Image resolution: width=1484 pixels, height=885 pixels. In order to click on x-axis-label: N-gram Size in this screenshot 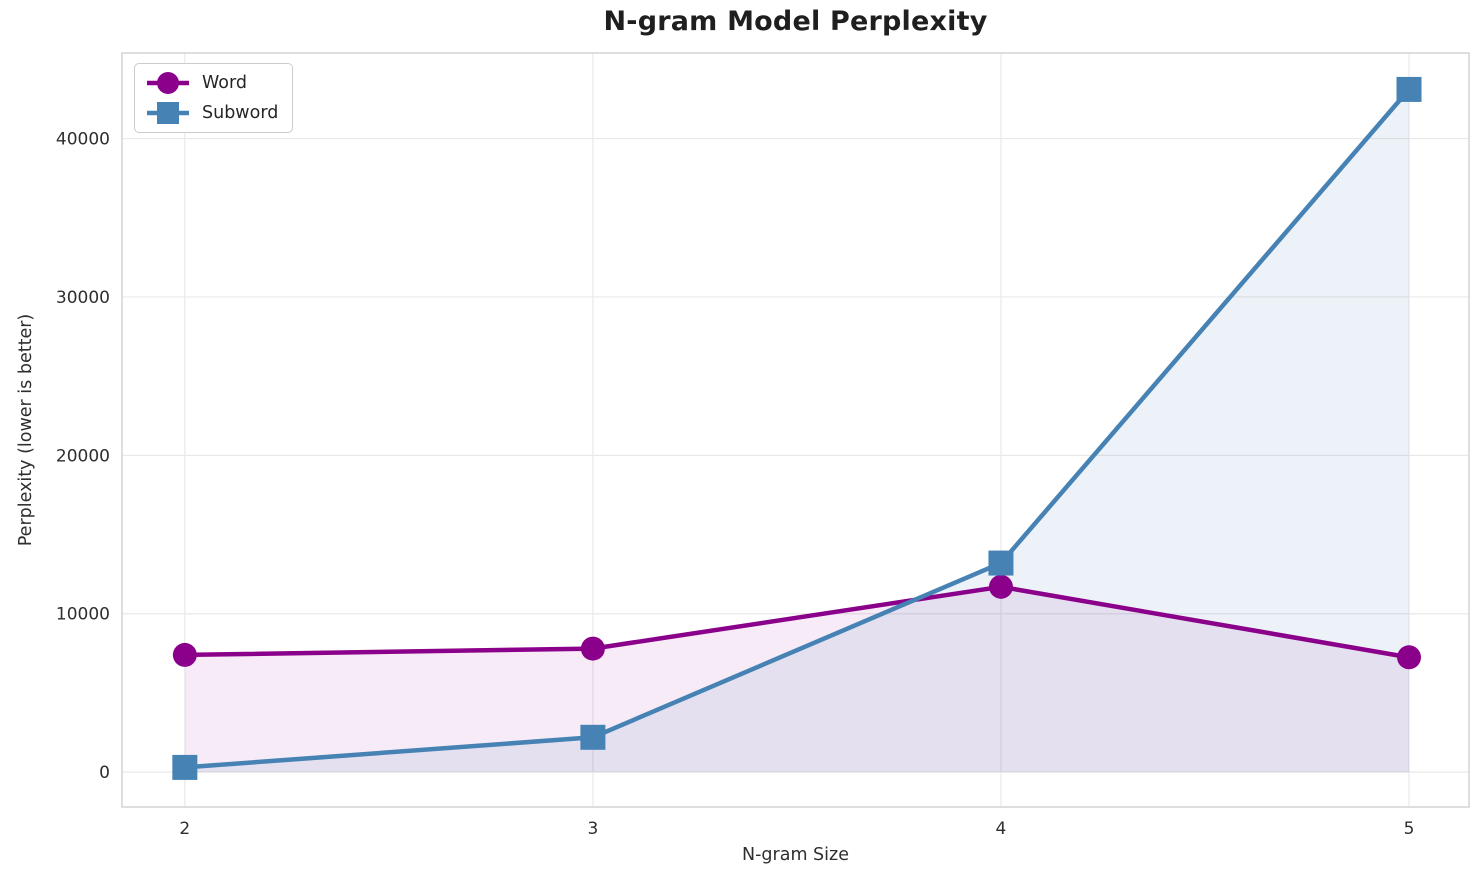, I will do `click(795, 855)`.